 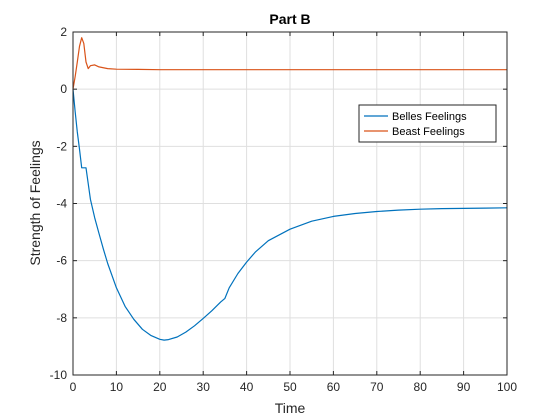 What do you see at coordinates (290, 408) in the screenshot?
I see `x-axis-label: Time` at bounding box center [290, 408].